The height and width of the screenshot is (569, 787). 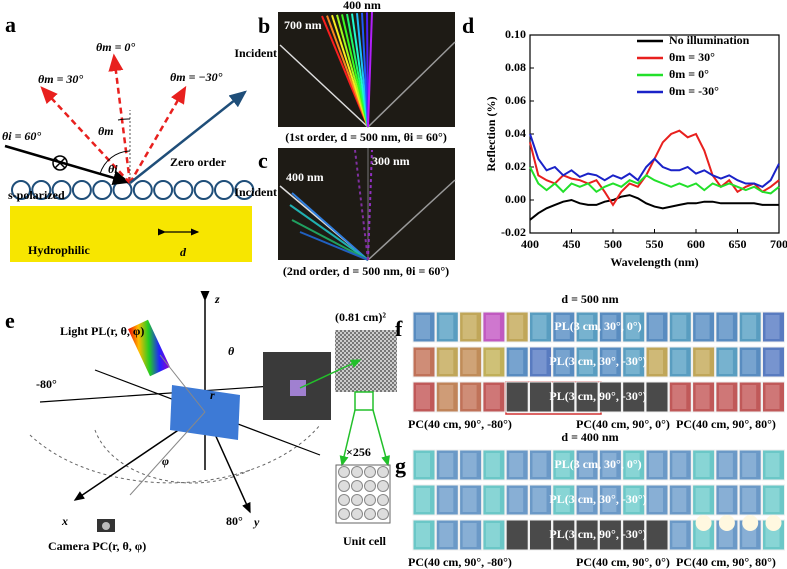 What do you see at coordinates (694, 91) in the screenshot?
I see `legend-label: θm = -30°` at bounding box center [694, 91].